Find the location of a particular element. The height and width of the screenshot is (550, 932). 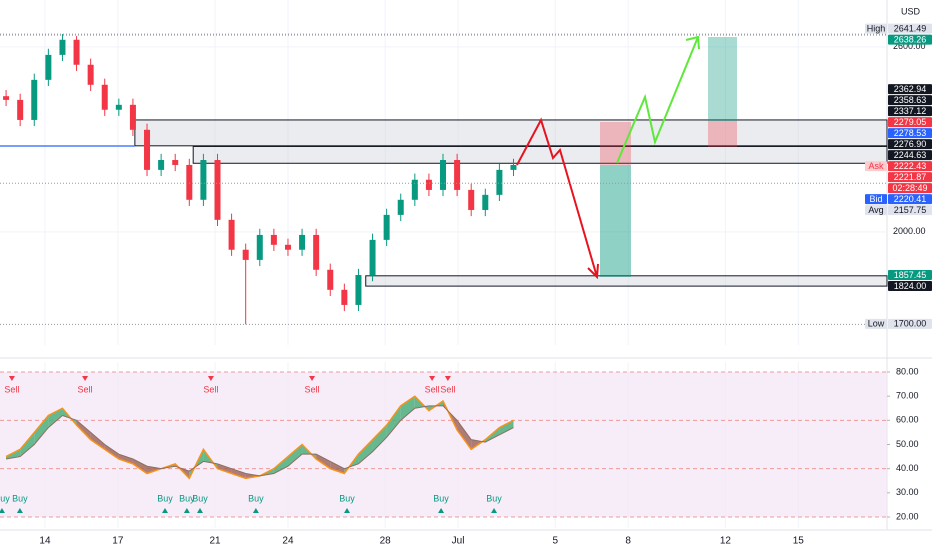

x-tick-label: 5 is located at coordinates (556, 541).